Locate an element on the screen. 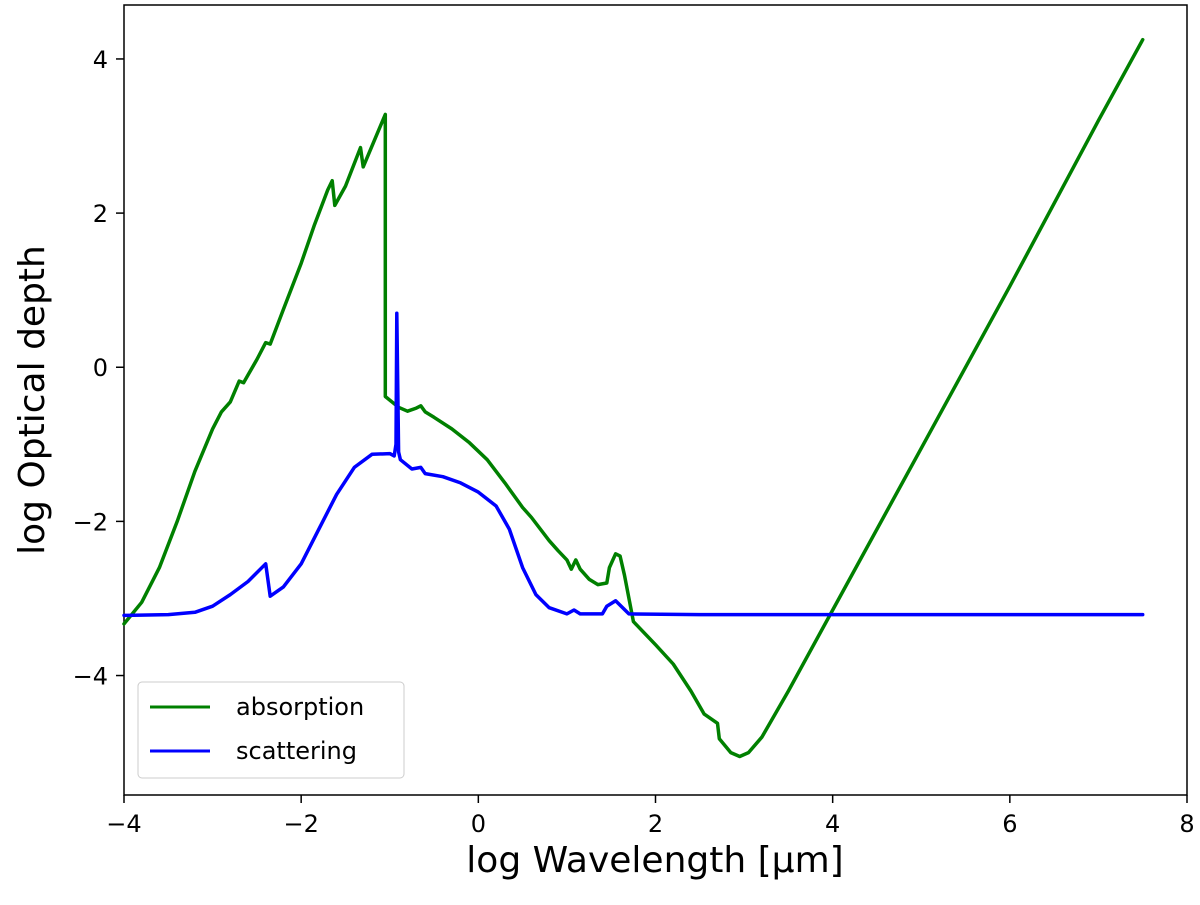 The image size is (1200, 905). y-tick-label: −2 is located at coordinates (90, 522).